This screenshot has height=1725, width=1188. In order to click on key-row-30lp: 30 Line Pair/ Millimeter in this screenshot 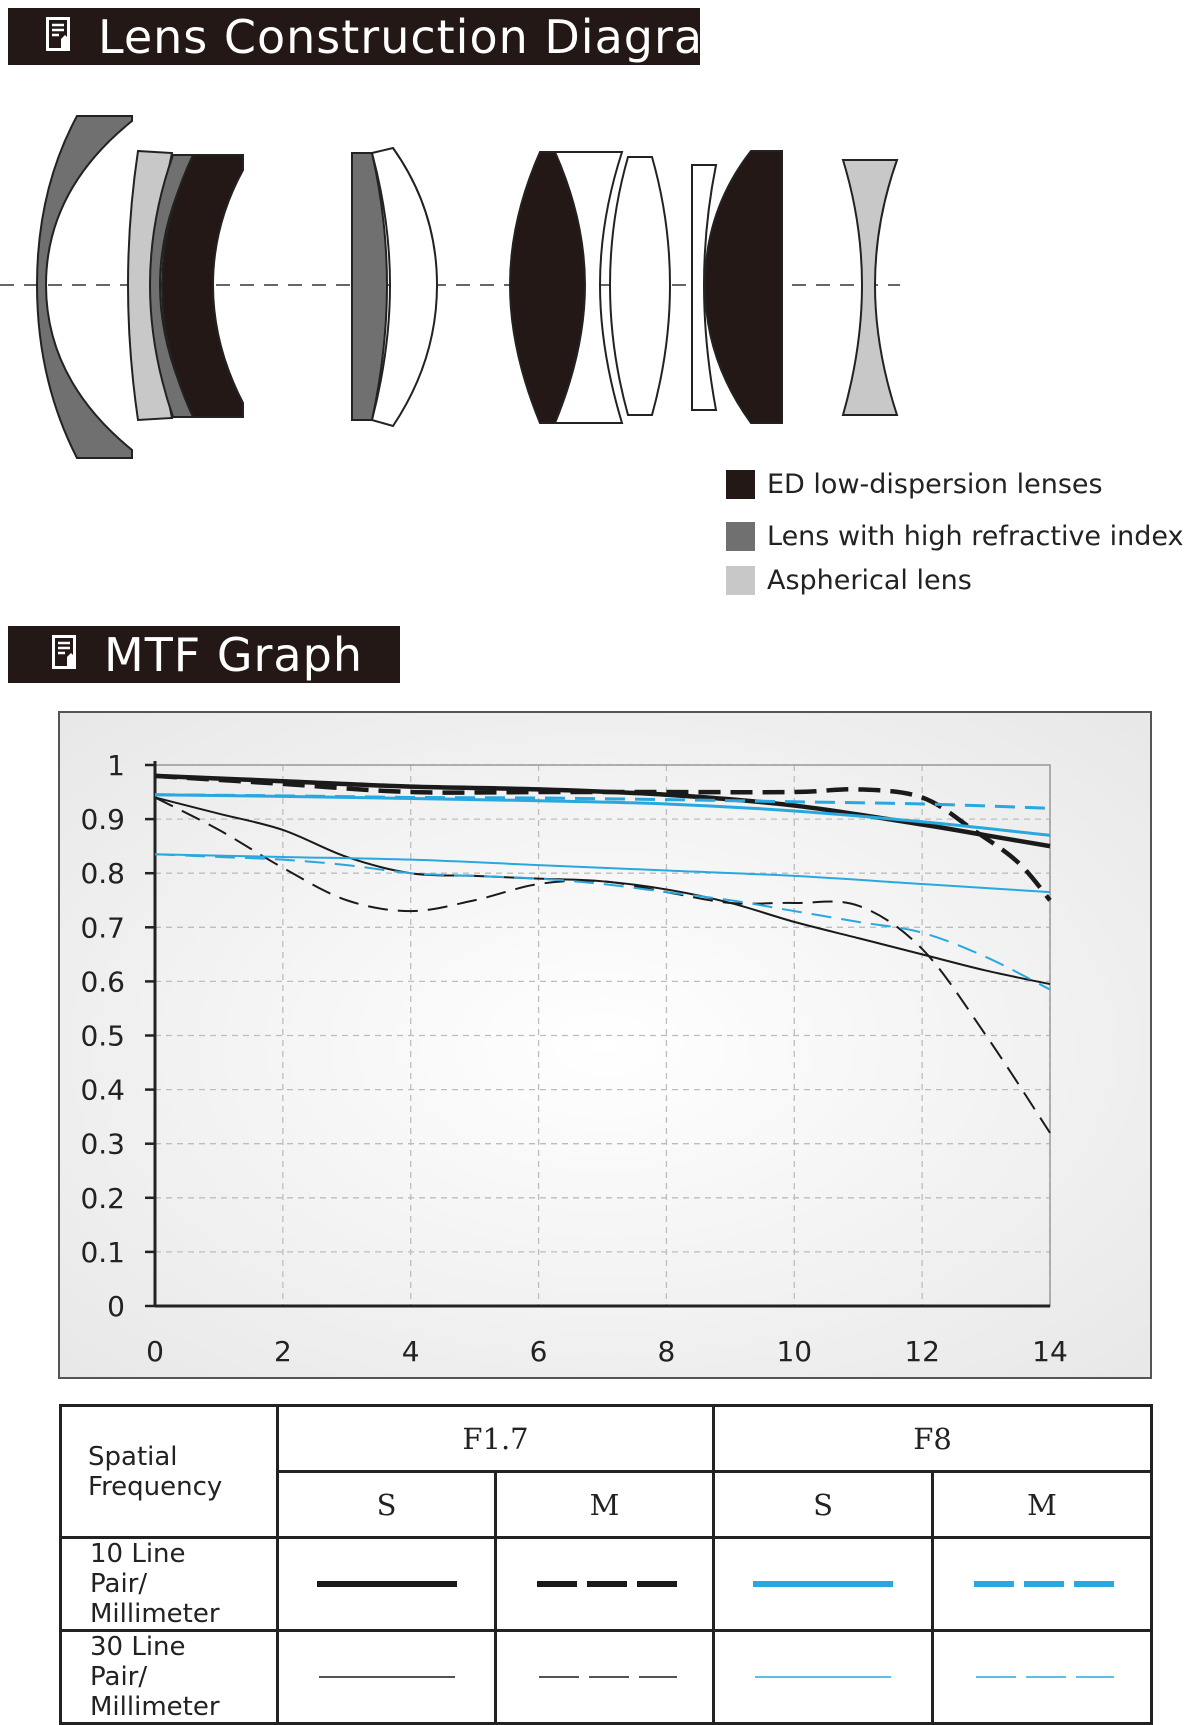, I will do `click(169, 1677)`.